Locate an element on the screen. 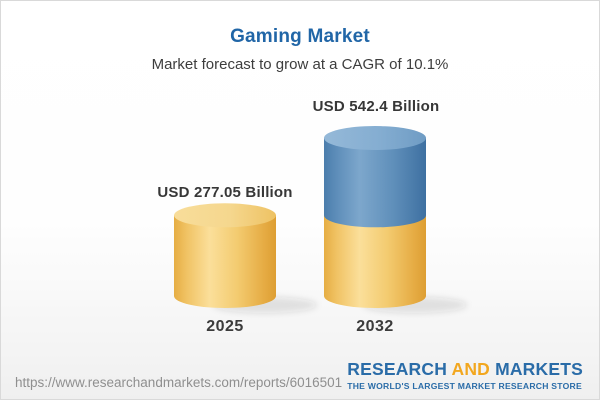 Image resolution: width=600 pixels, height=401 pixels. cylinder-top-2025 is located at coordinates (225, 215).